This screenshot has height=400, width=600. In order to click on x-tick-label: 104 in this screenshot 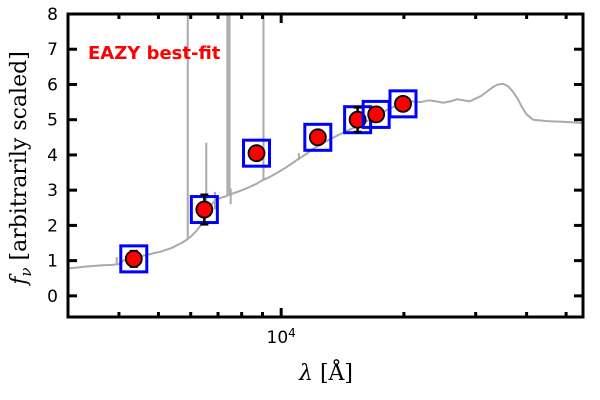, I will do `click(281, 337)`.